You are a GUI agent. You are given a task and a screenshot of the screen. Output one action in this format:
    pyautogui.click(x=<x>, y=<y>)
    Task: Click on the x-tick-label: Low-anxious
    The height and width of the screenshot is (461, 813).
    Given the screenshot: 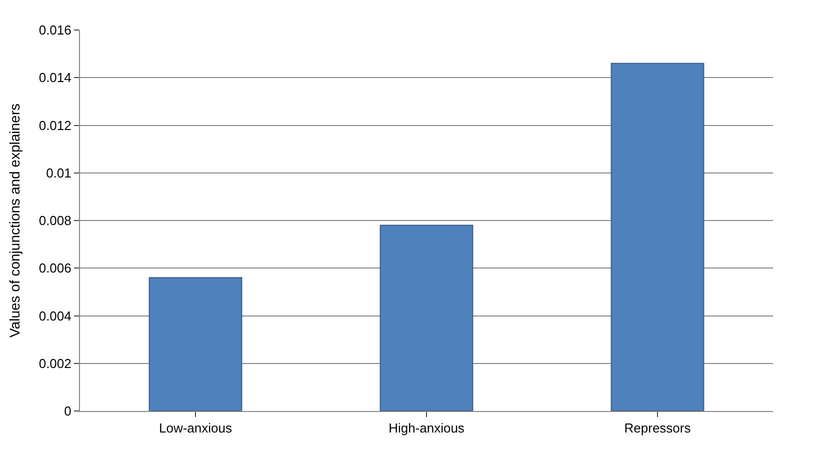 What is the action you would take?
    pyautogui.click(x=195, y=428)
    